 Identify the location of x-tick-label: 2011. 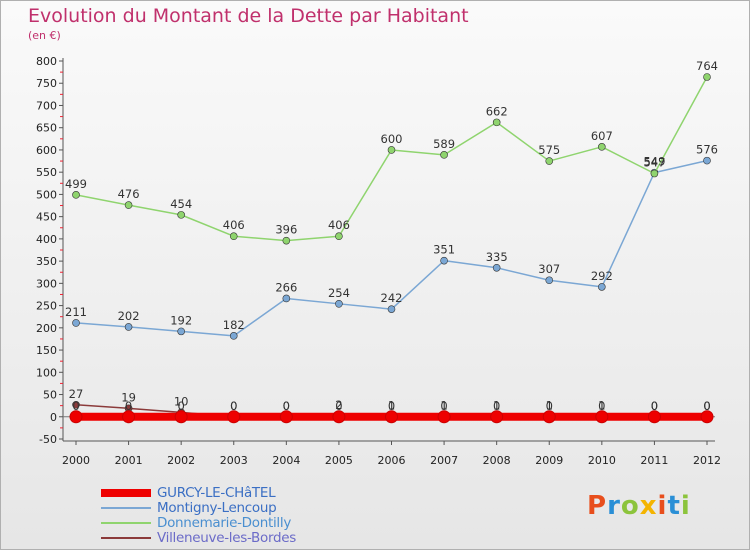
(654, 460).